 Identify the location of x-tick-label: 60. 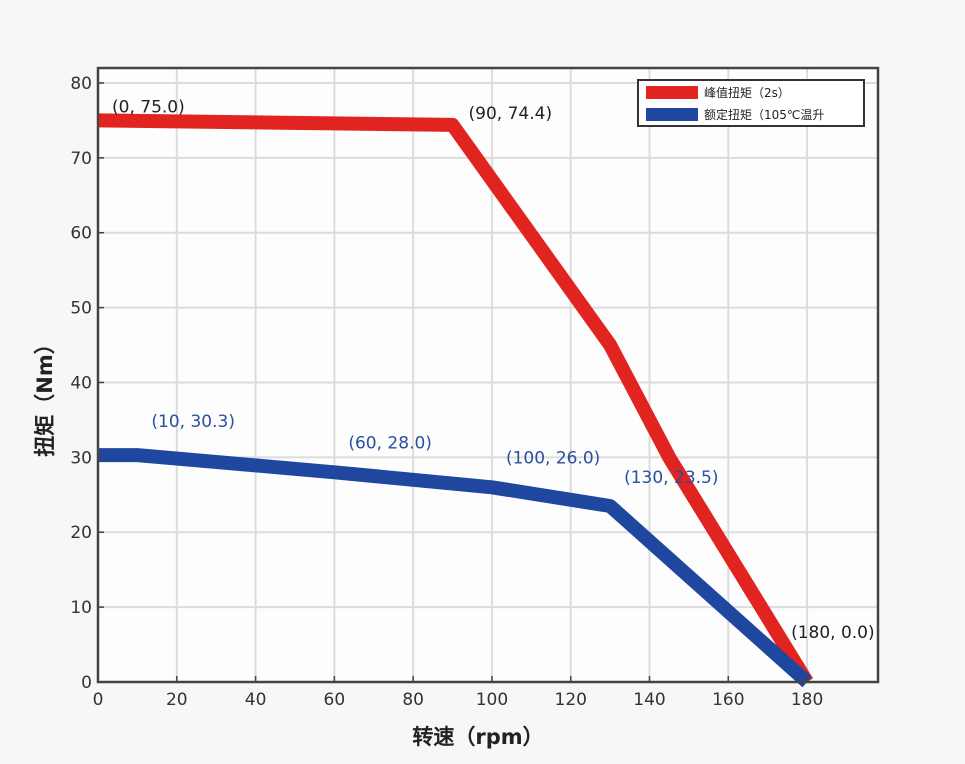
(335, 700).